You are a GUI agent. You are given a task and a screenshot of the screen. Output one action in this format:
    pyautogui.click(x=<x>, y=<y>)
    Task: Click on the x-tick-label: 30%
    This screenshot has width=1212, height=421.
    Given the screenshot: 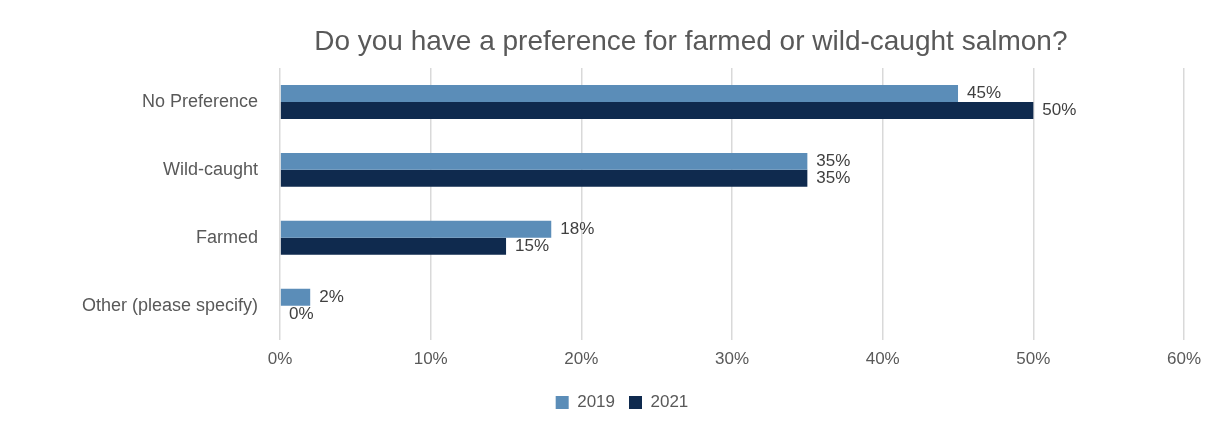 What is the action you would take?
    pyautogui.click(x=732, y=359)
    